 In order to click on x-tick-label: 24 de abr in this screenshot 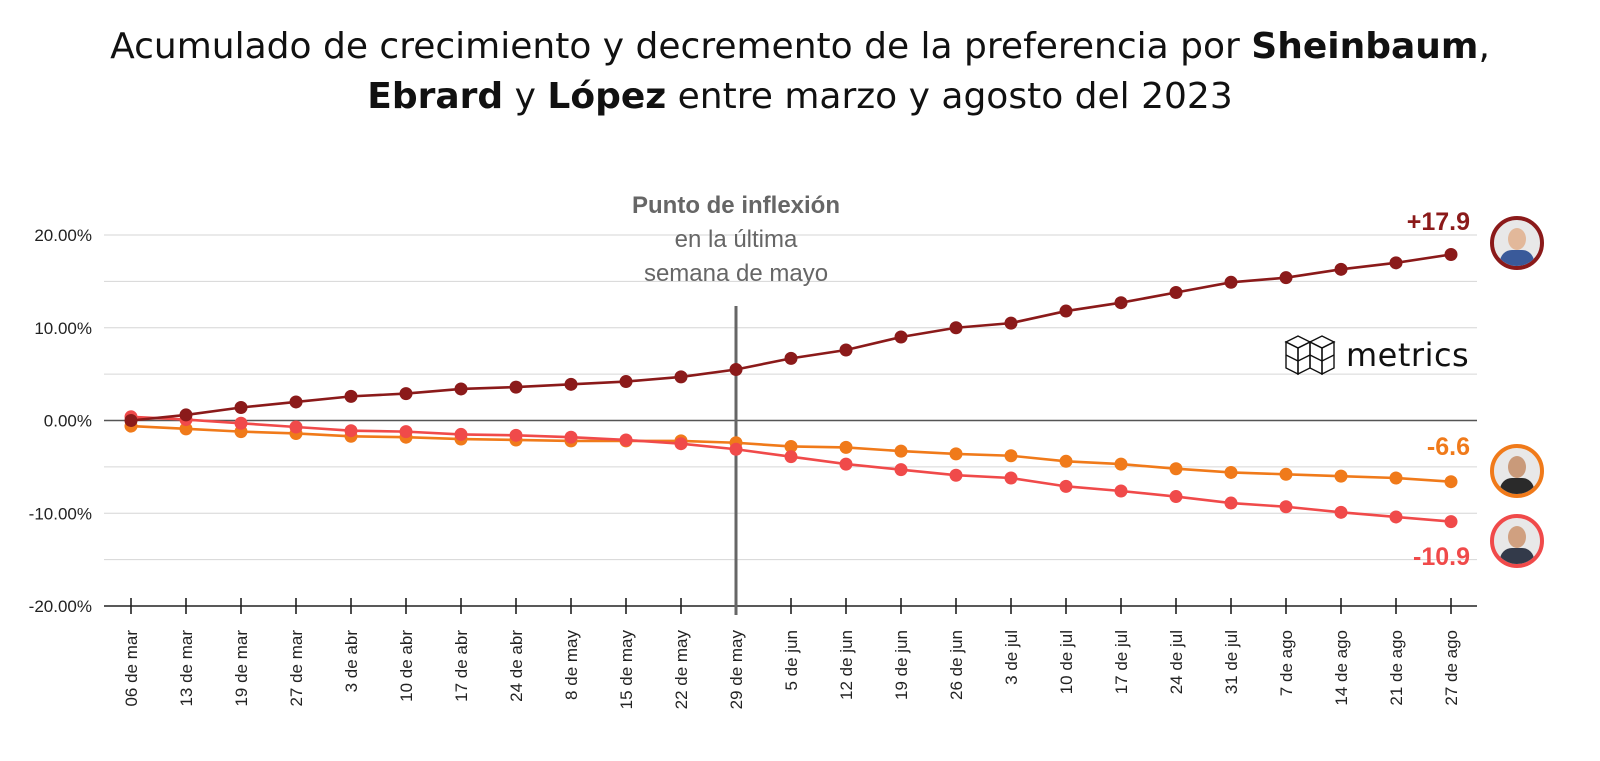, I will do `click(516, 666)`.